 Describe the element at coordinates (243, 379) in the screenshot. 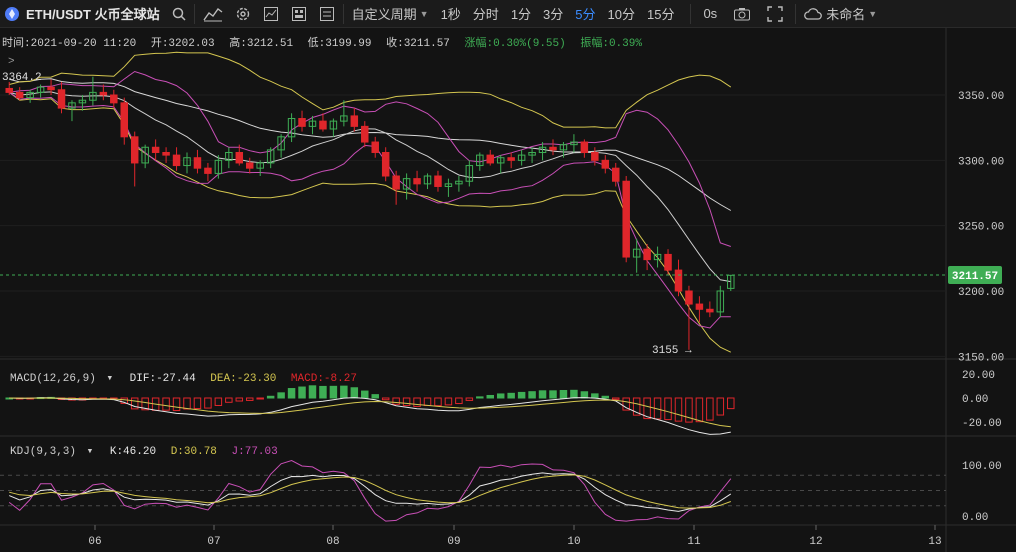

I see `macd-dea: DEA:-23.30` at that location.